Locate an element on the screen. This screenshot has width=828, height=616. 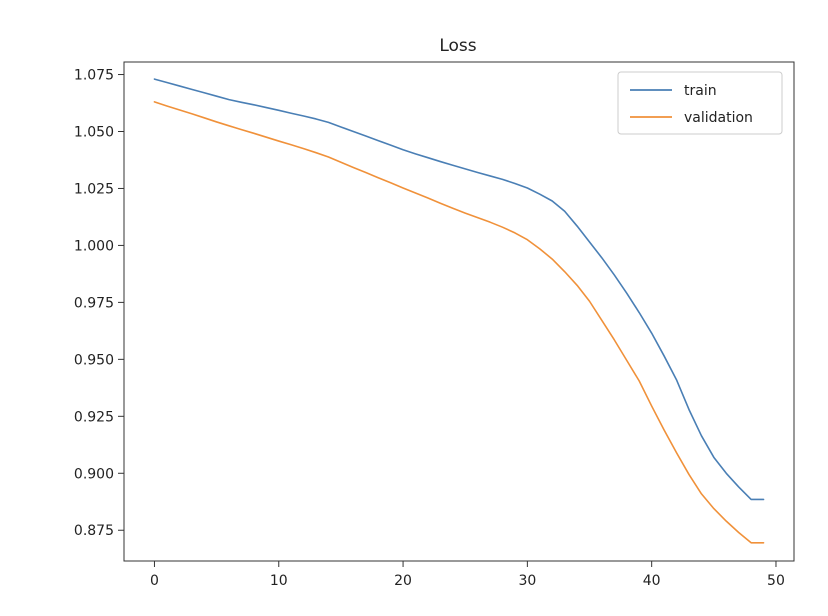
y-tick-label: 1.000 is located at coordinates (94, 246).